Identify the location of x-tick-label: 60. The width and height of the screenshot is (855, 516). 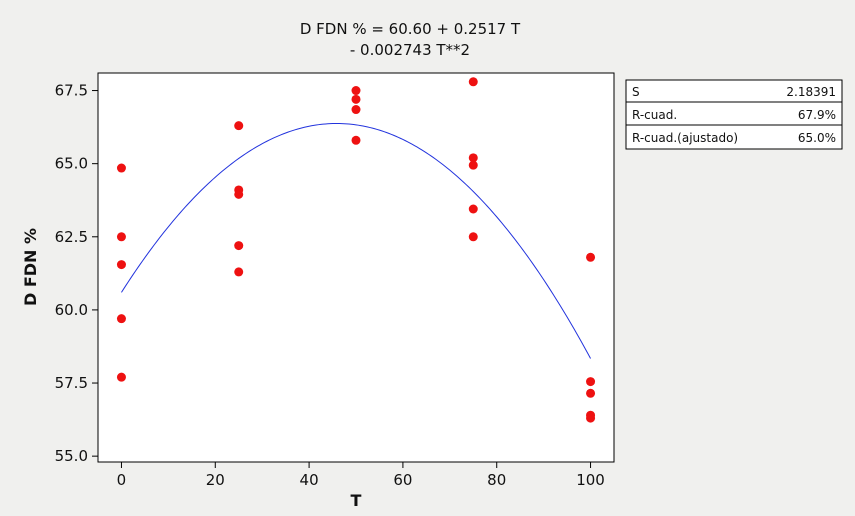
(402, 480).